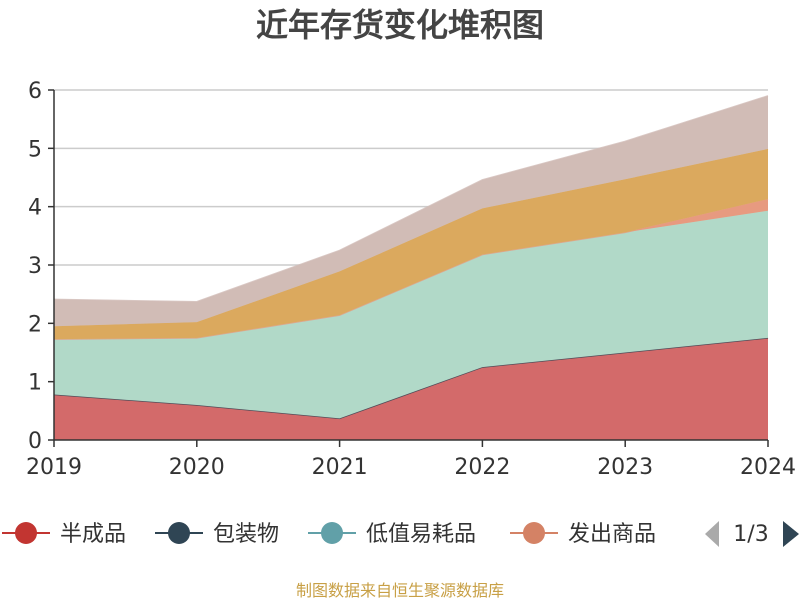  I want to click on legend-label: 发出商品, so click(612, 534).